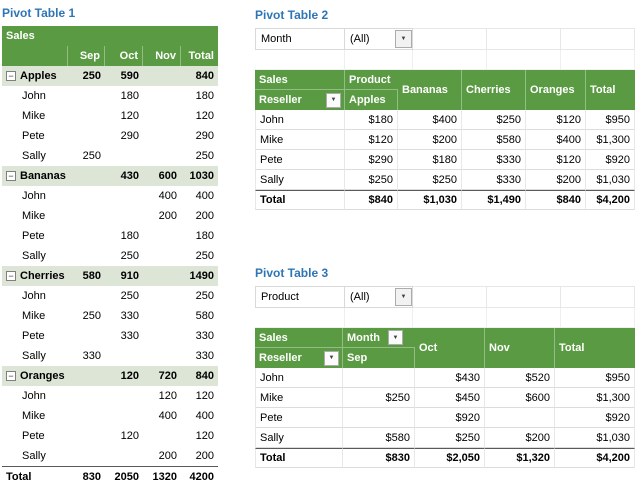 The width and height of the screenshot is (640, 486). Describe the element at coordinates (199, 276) in the screenshot. I see `value-cell-total: 1490` at that location.